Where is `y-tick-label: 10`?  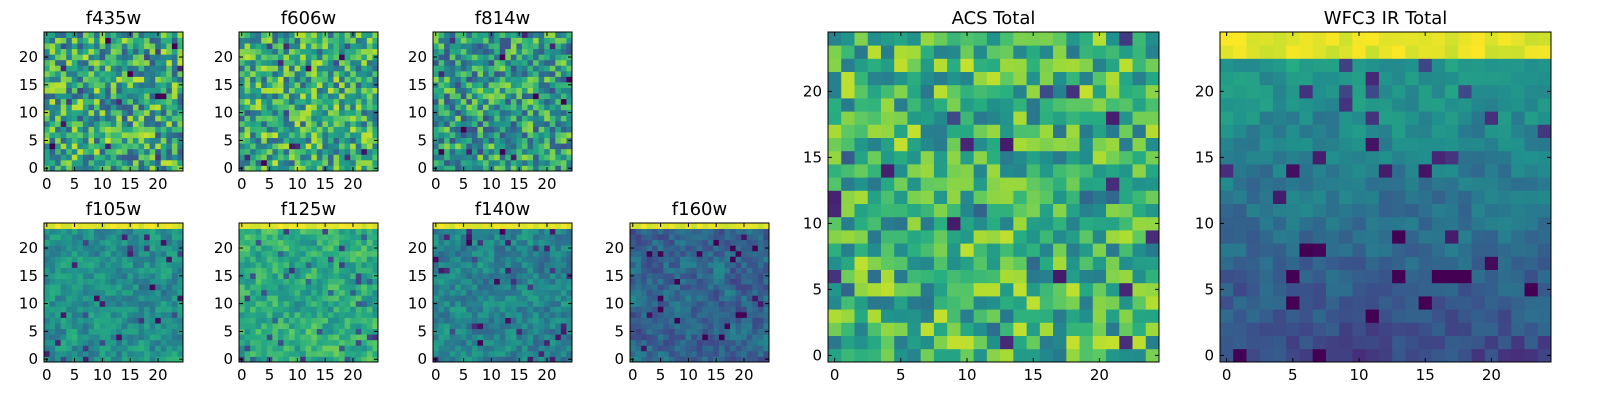 y-tick-label: 10 is located at coordinates (28, 304).